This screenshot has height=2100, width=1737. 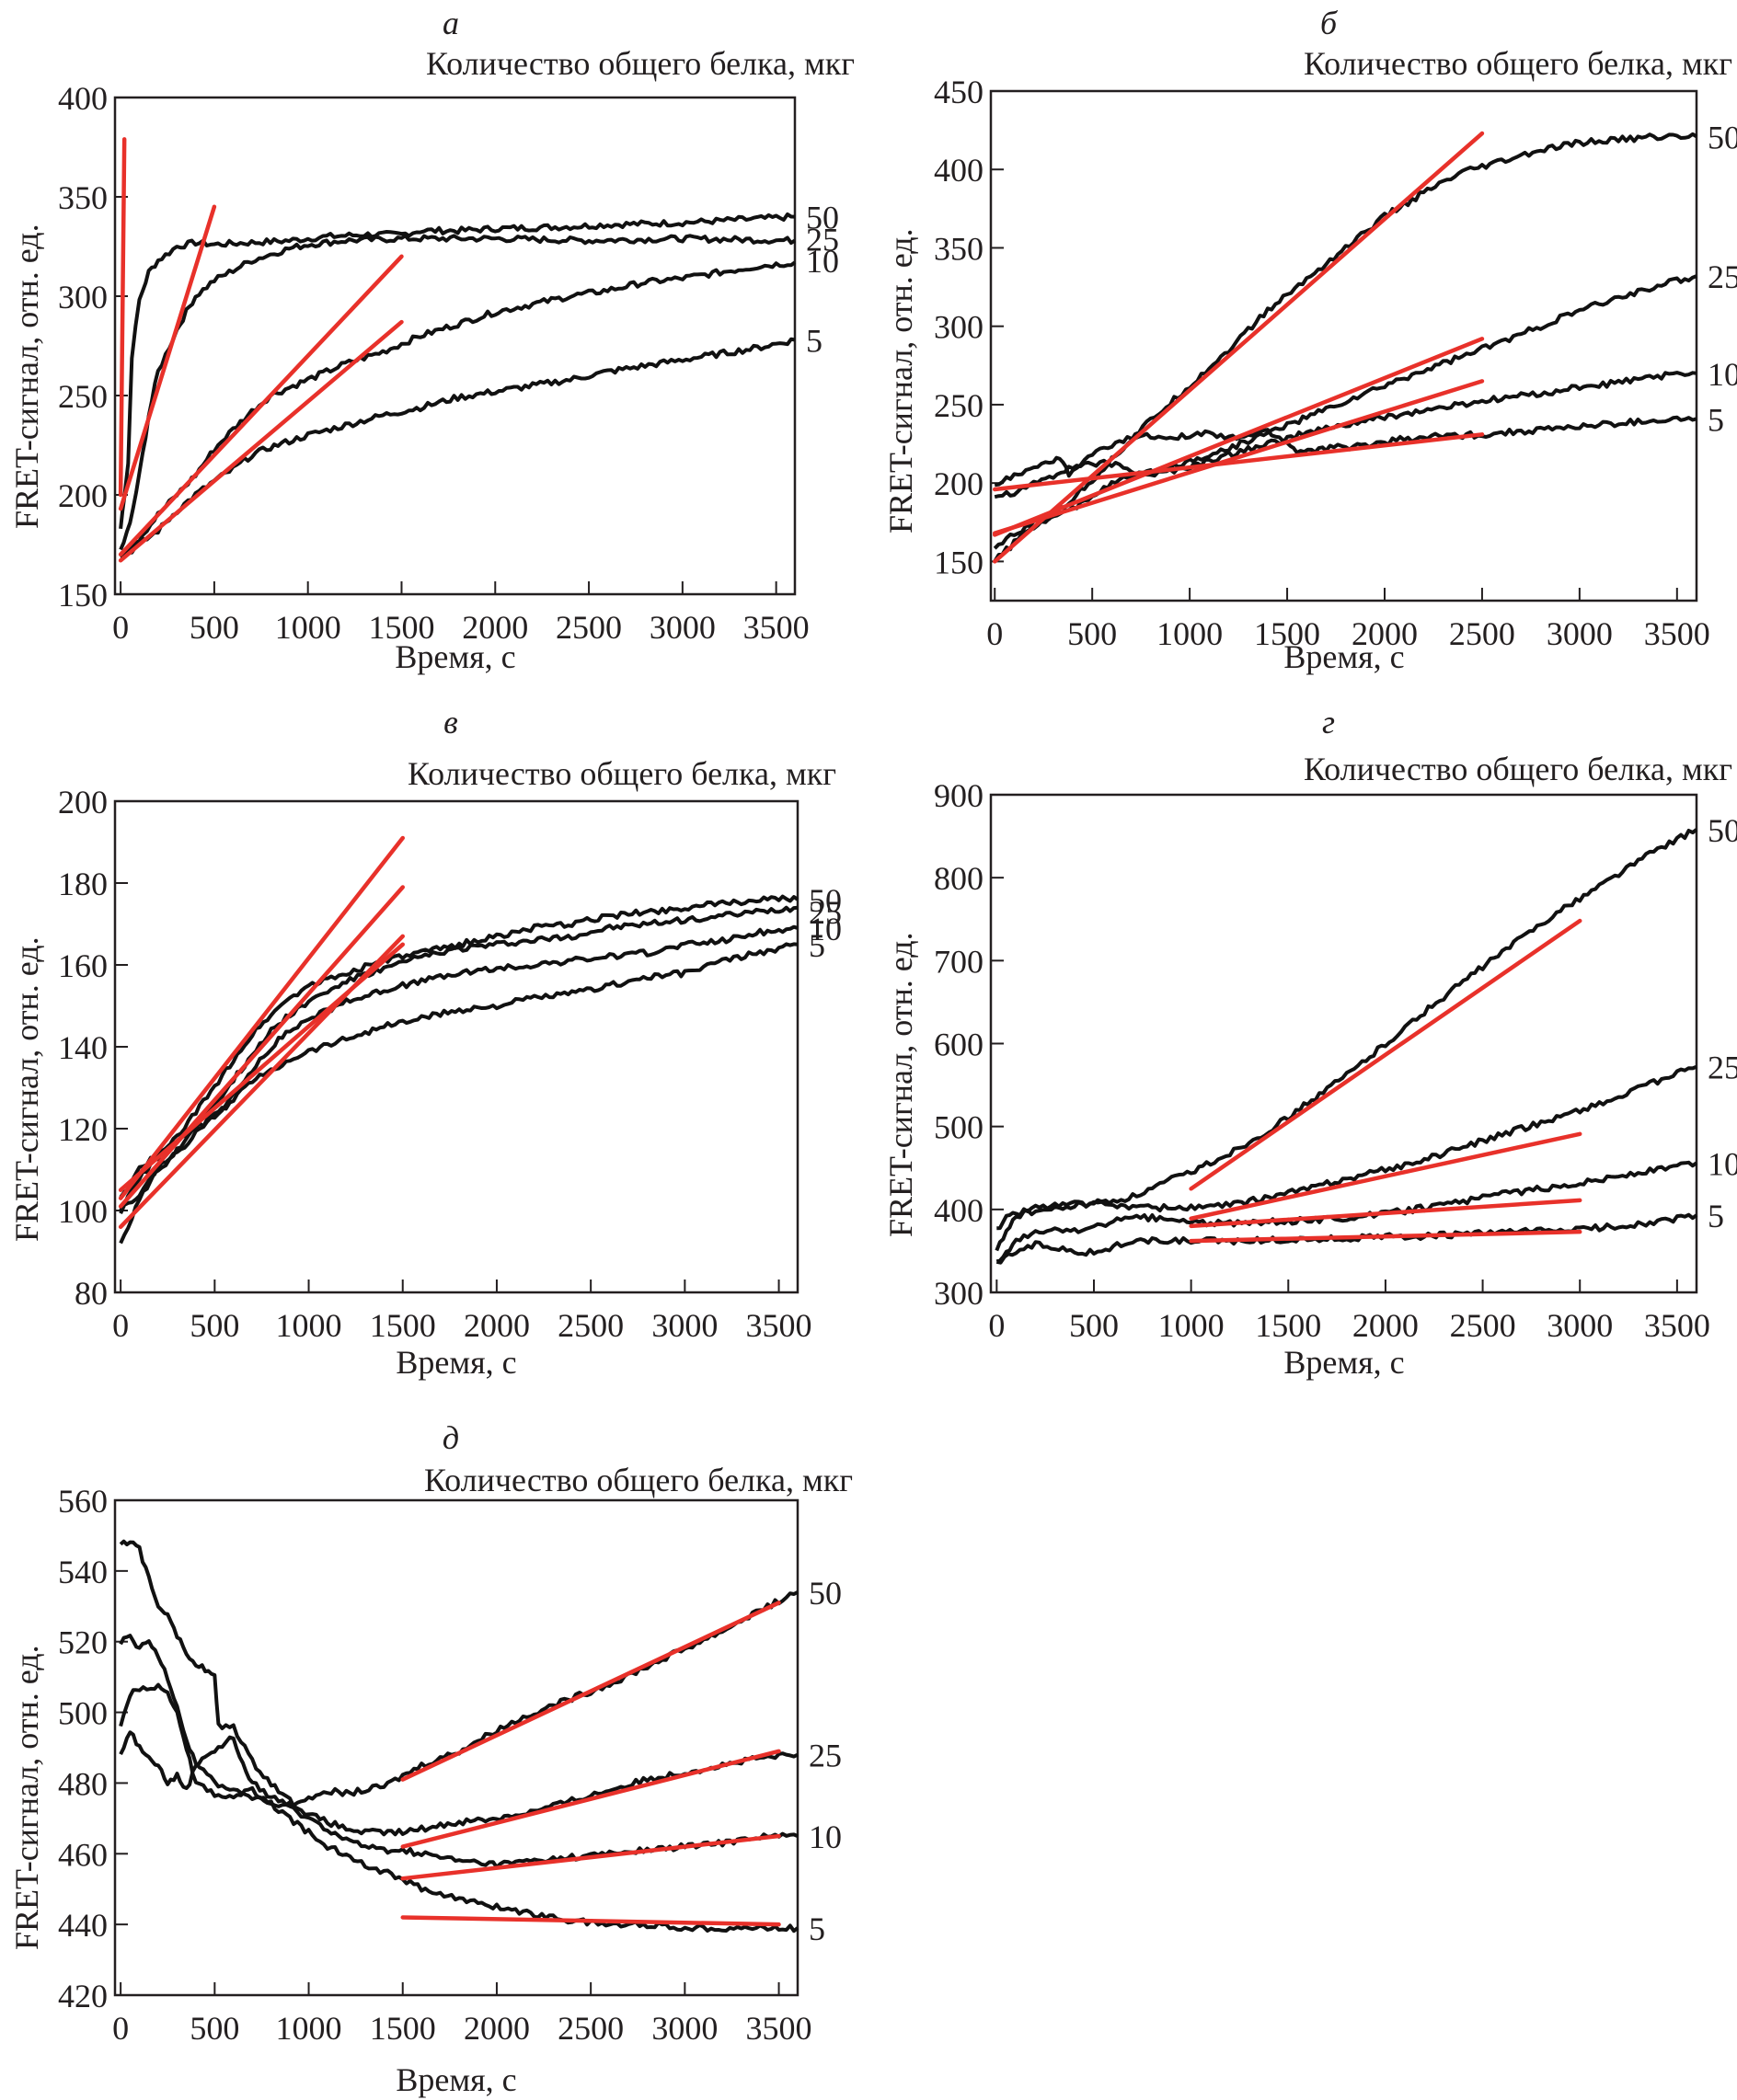 I want to click on y-tick-label: 900, so click(x=959, y=795).